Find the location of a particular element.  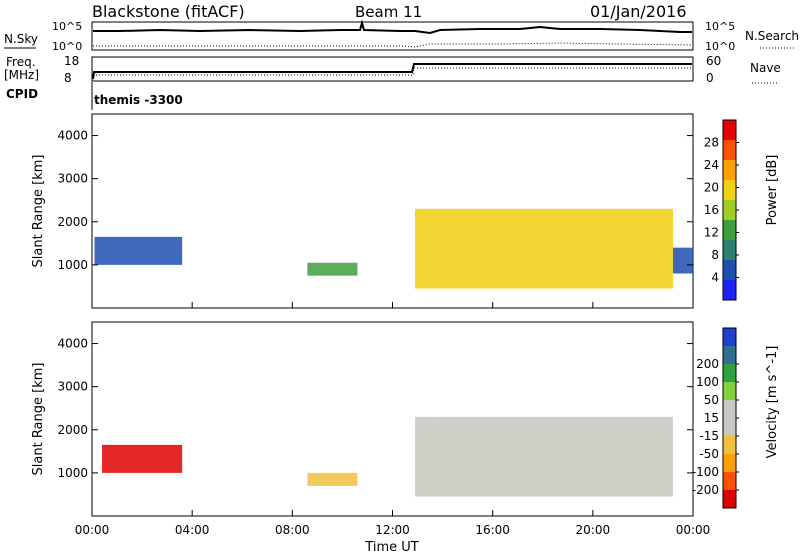

colorbar-tick-label-2: 12 is located at coordinates (711, 233).